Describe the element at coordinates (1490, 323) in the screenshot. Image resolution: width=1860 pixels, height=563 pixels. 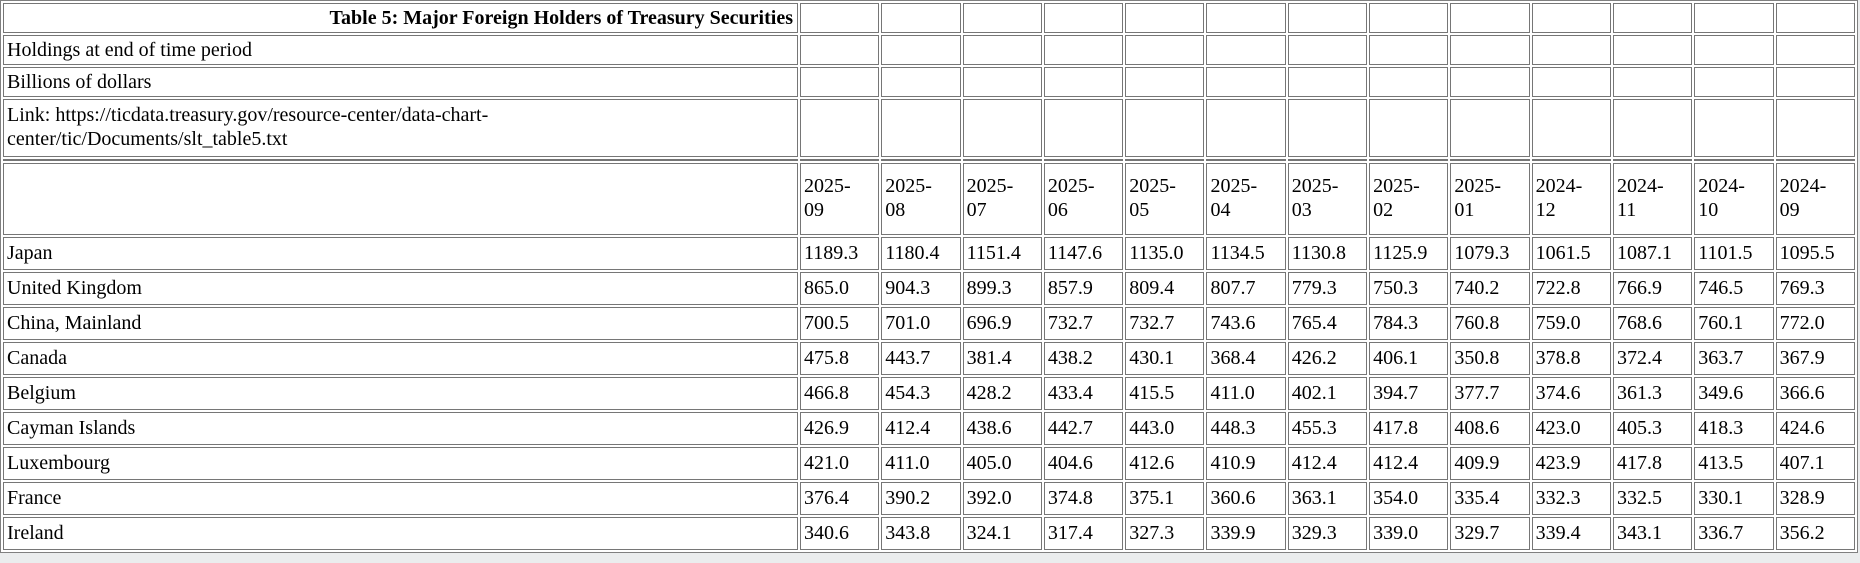
I see `value-cell: 760.8` at that location.